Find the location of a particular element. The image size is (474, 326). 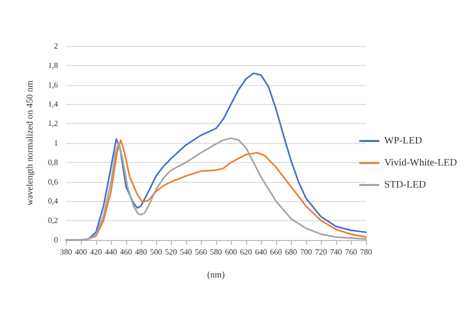

y-tick-label: 1 is located at coordinates (56, 143).